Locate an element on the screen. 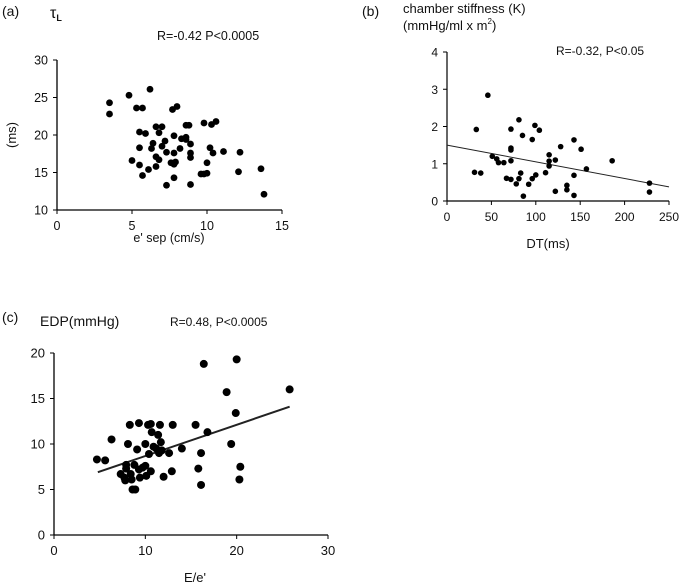 The width and height of the screenshot is (683, 585). panel-a-axes: 0 5 10 15 10 15 20 25 30 is located at coordinates (161, 144).